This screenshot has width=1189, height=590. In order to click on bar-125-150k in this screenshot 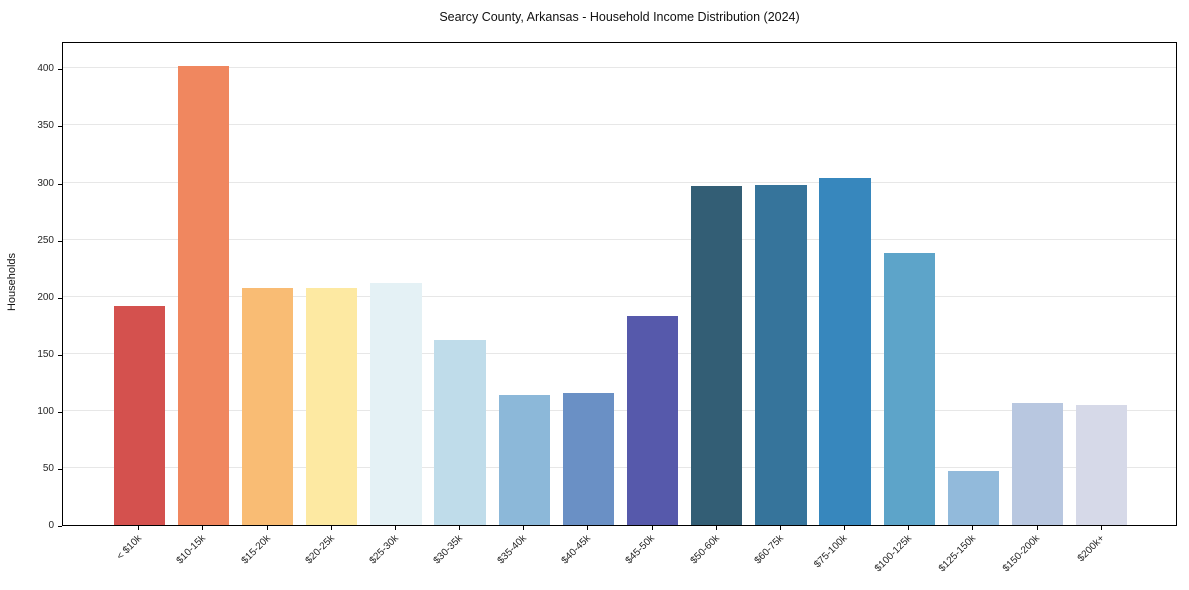, I will do `click(973, 498)`.